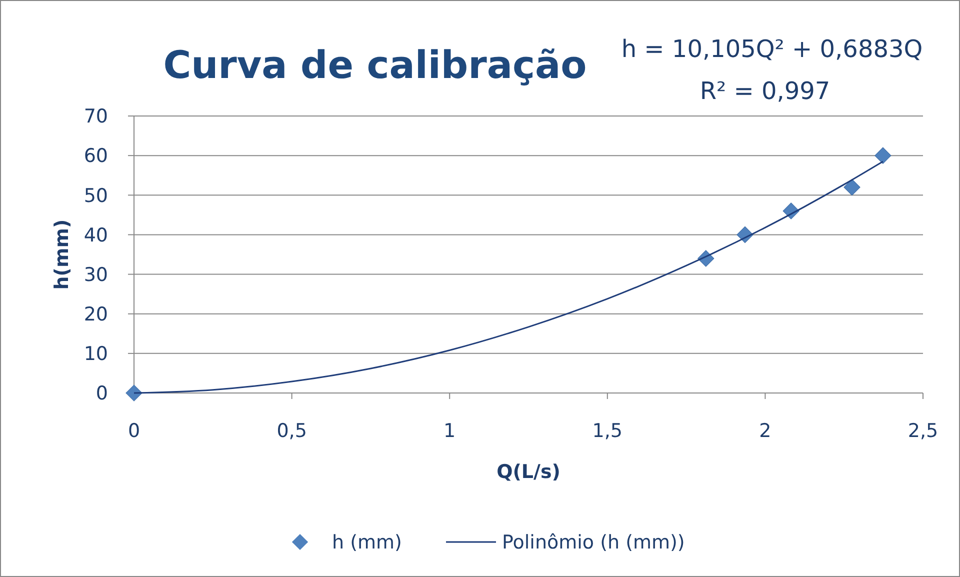 This screenshot has height=577, width=960. What do you see at coordinates (96, 354) in the screenshot?
I see `y-tick-label: 10` at bounding box center [96, 354].